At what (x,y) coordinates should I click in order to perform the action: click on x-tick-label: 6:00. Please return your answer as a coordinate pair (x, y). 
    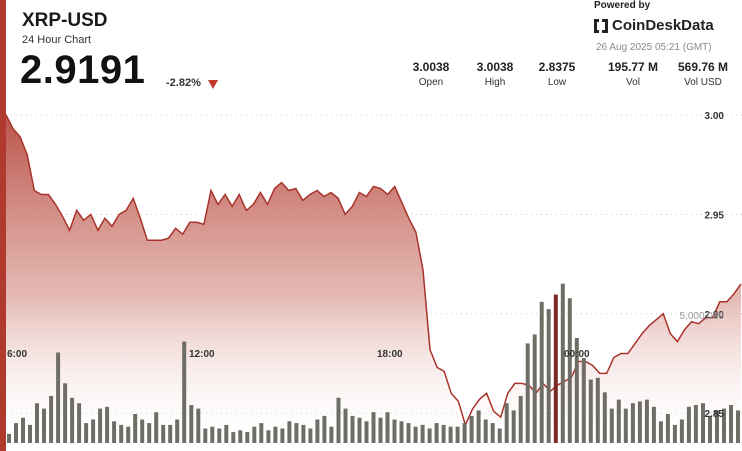
    Looking at the image, I should click on (17, 354).